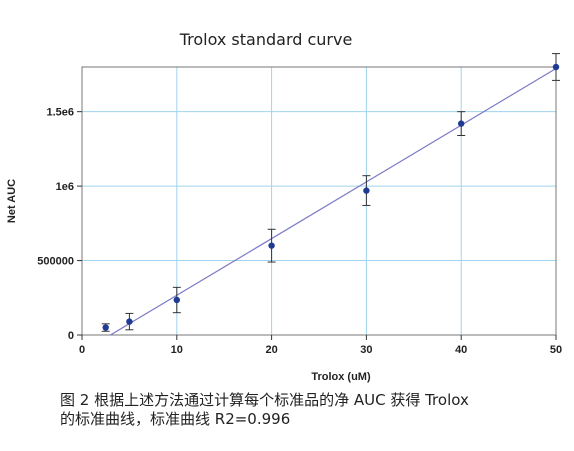 Image resolution: width=574 pixels, height=451 pixels. What do you see at coordinates (60, 113) in the screenshot?
I see `y-tick-label: 1.5e6` at bounding box center [60, 113].